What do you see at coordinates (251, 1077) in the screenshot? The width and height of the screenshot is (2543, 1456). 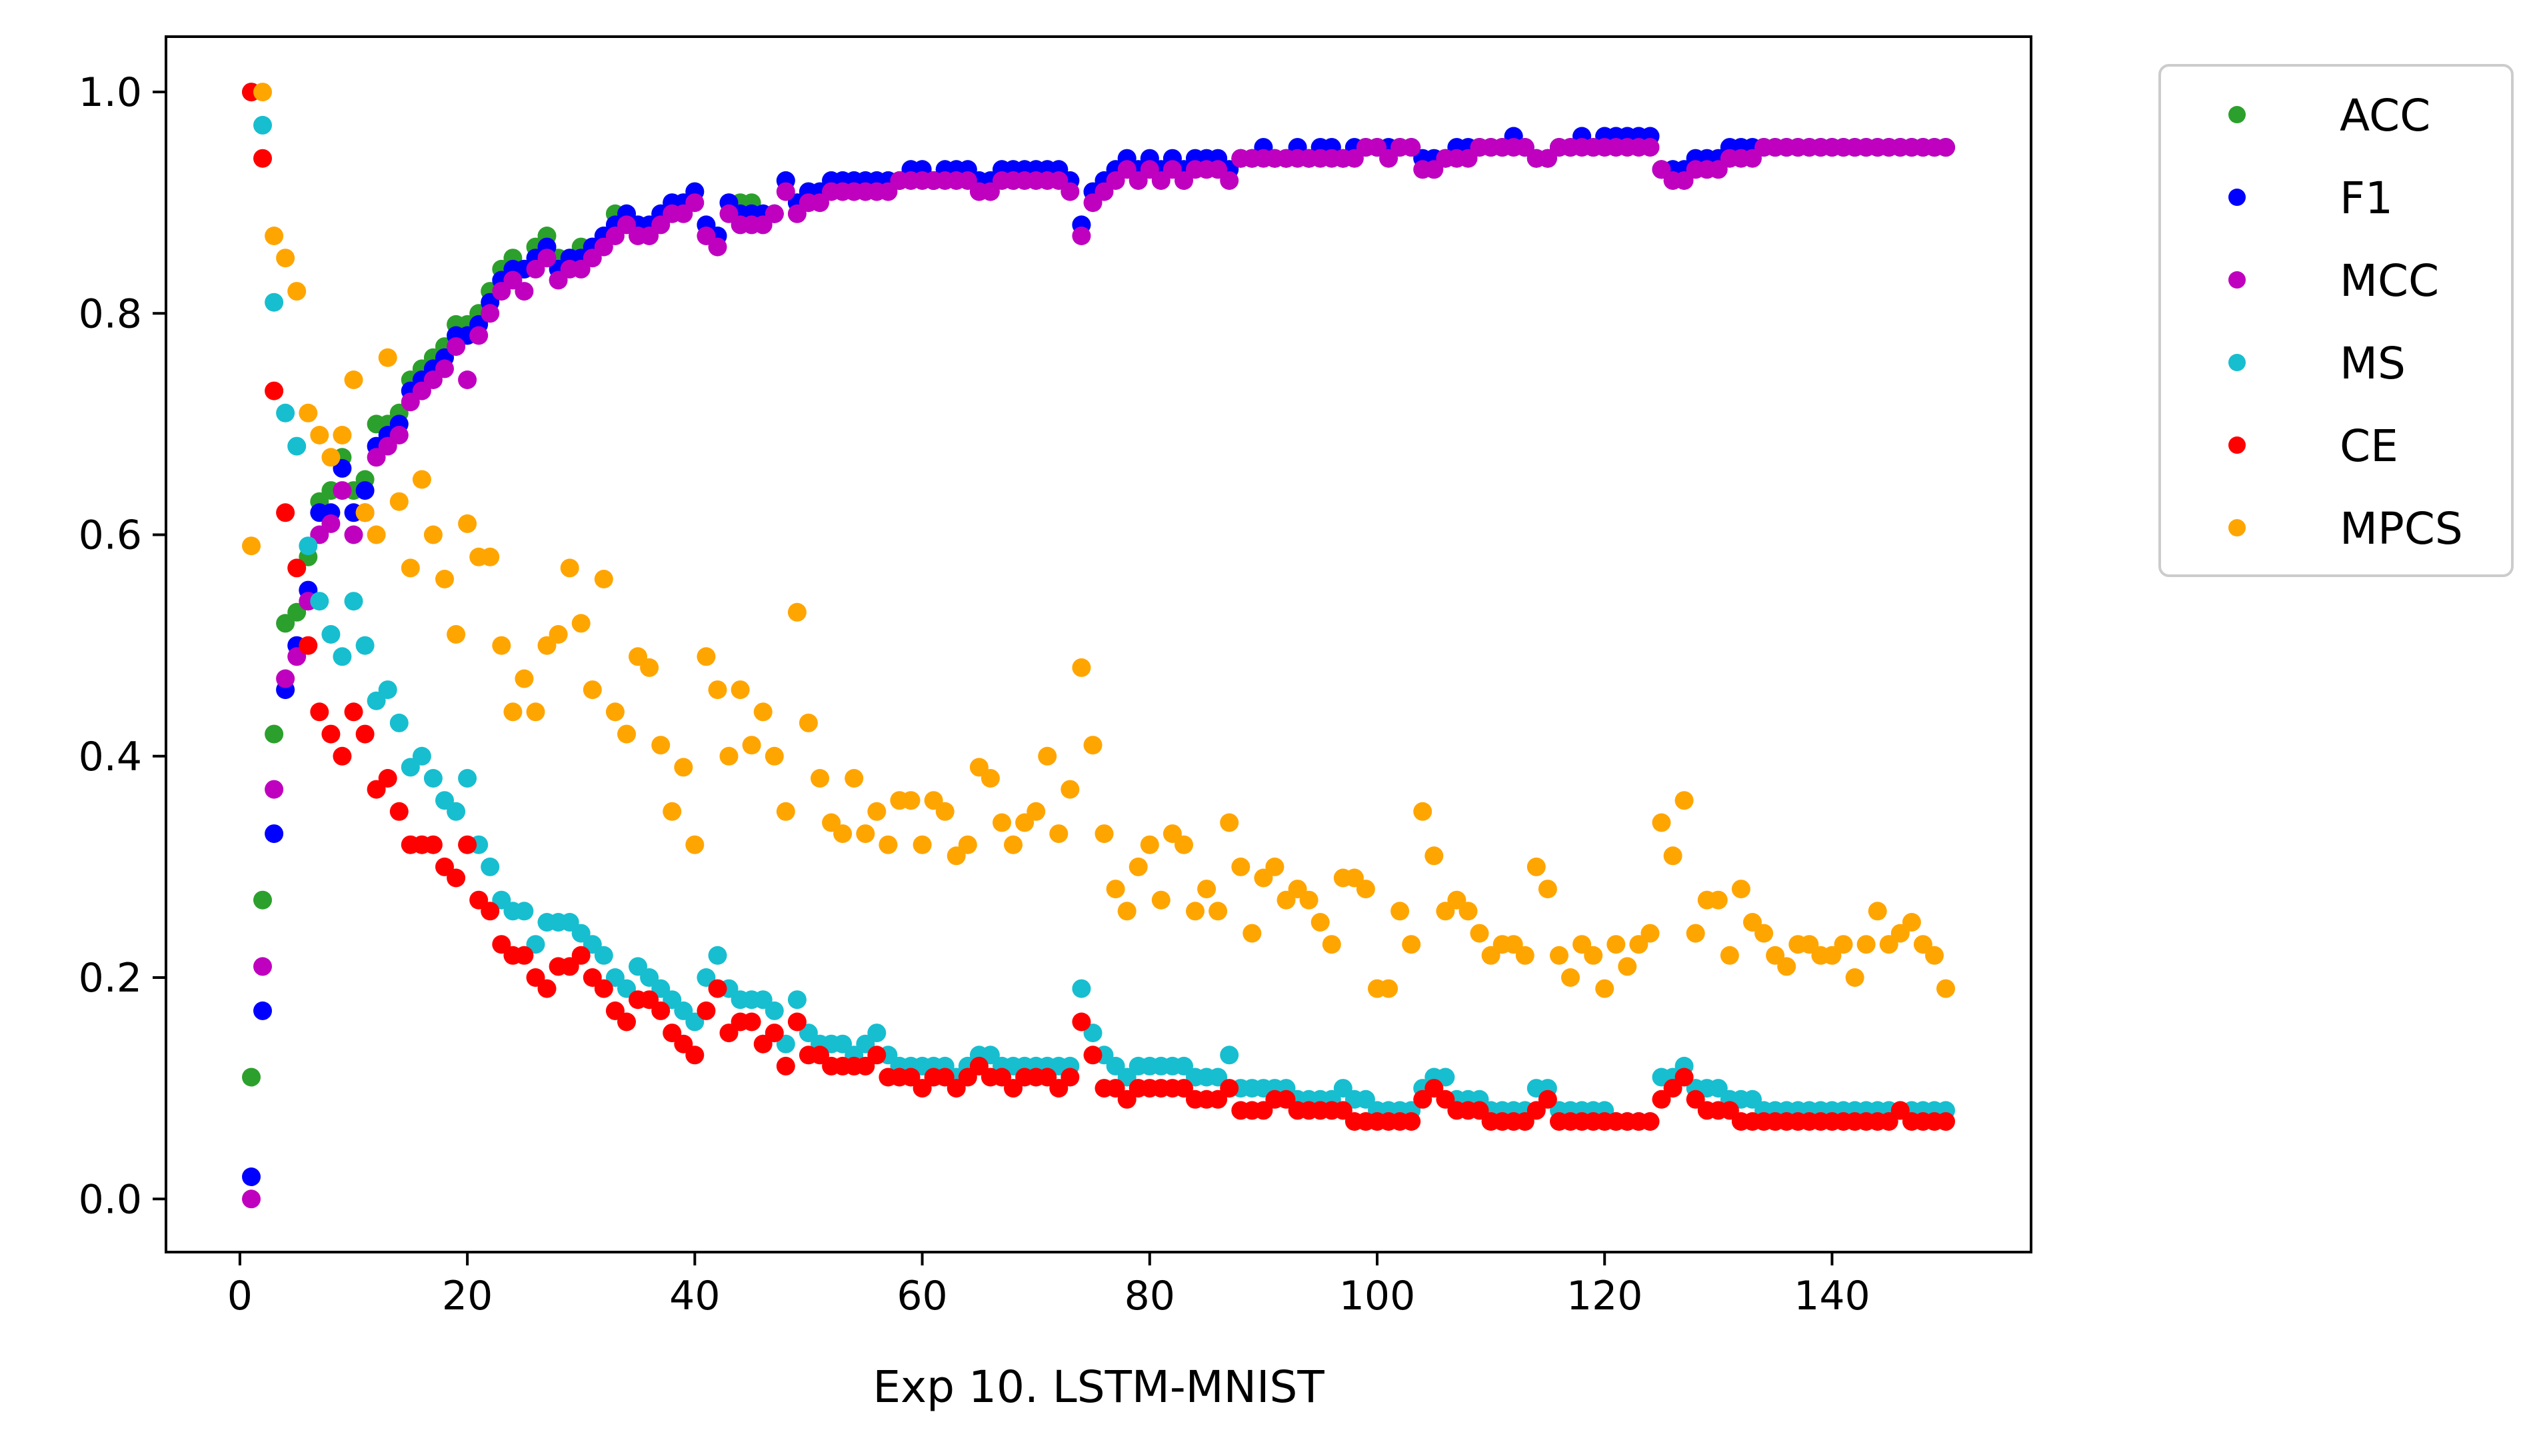 I see `point-acc` at bounding box center [251, 1077].